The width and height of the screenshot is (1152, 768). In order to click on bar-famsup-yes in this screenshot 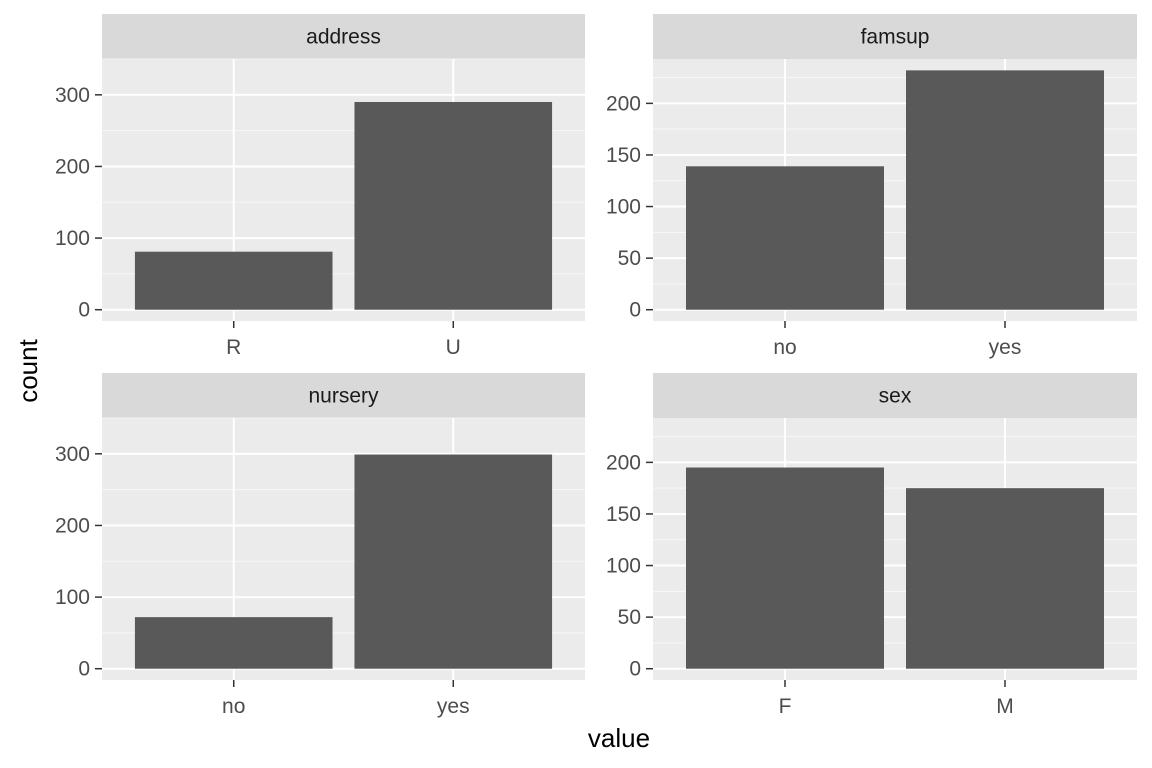, I will do `click(1005, 190)`.